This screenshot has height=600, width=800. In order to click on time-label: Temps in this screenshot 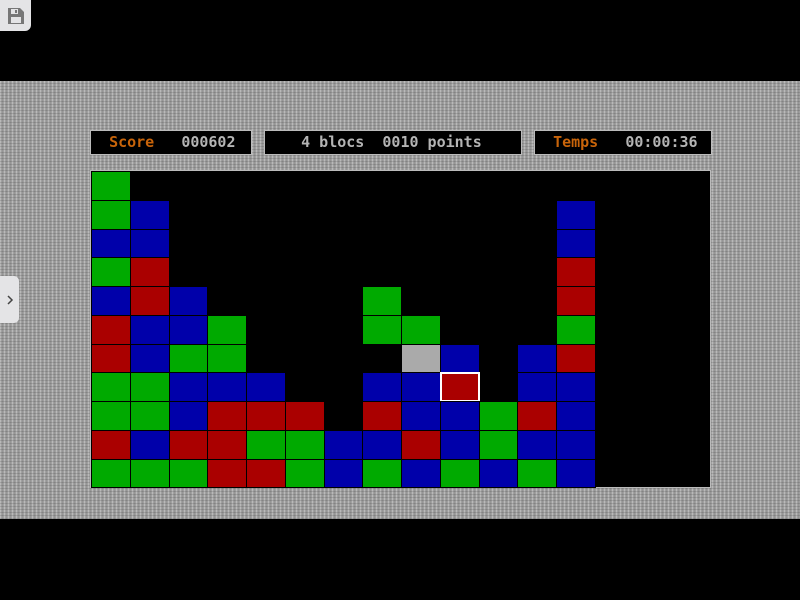, I will do `click(576, 142)`.